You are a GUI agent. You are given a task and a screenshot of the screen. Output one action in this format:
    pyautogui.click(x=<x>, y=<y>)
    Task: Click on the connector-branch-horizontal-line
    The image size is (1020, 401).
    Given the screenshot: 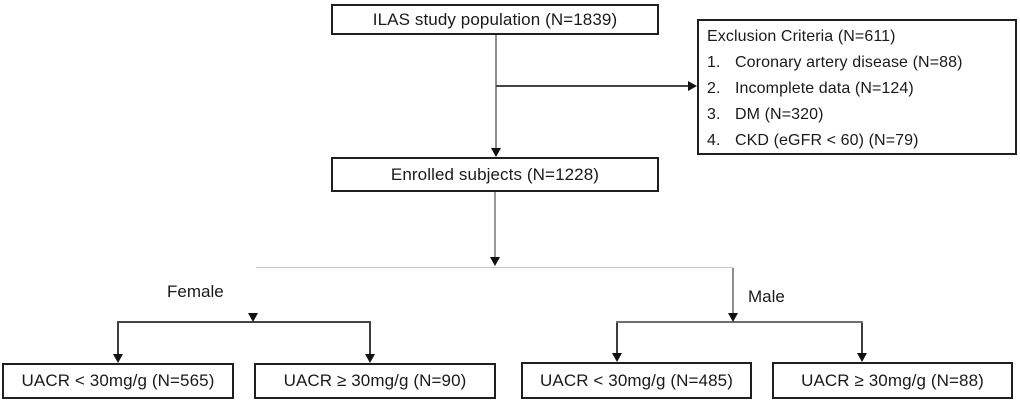 What is the action you would take?
    pyautogui.click(x=494, y=267)
    